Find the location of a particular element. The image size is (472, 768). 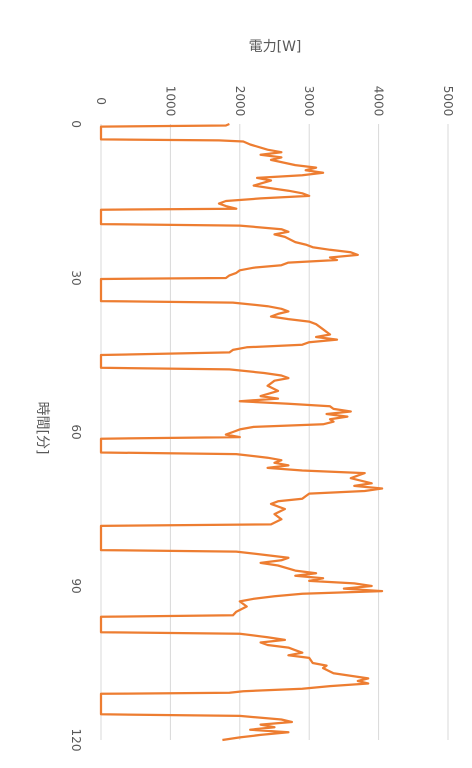

y-axis-title: 電力[W] is located at coordinates (275, 47).